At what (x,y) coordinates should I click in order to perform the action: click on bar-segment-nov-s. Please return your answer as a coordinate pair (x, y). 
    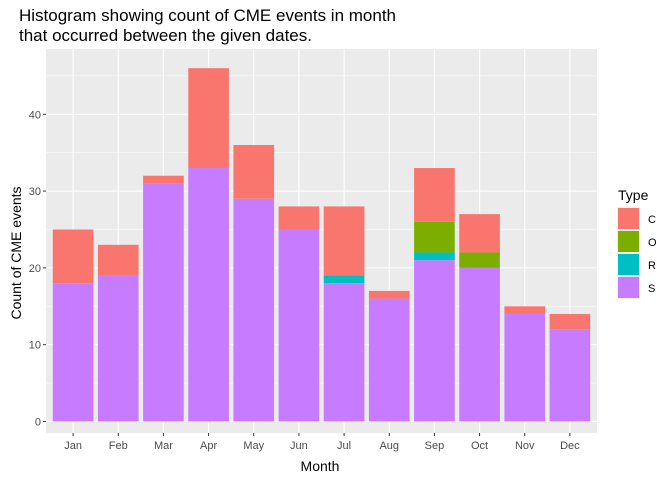
    Looking at the image, I should click on (525, 367).